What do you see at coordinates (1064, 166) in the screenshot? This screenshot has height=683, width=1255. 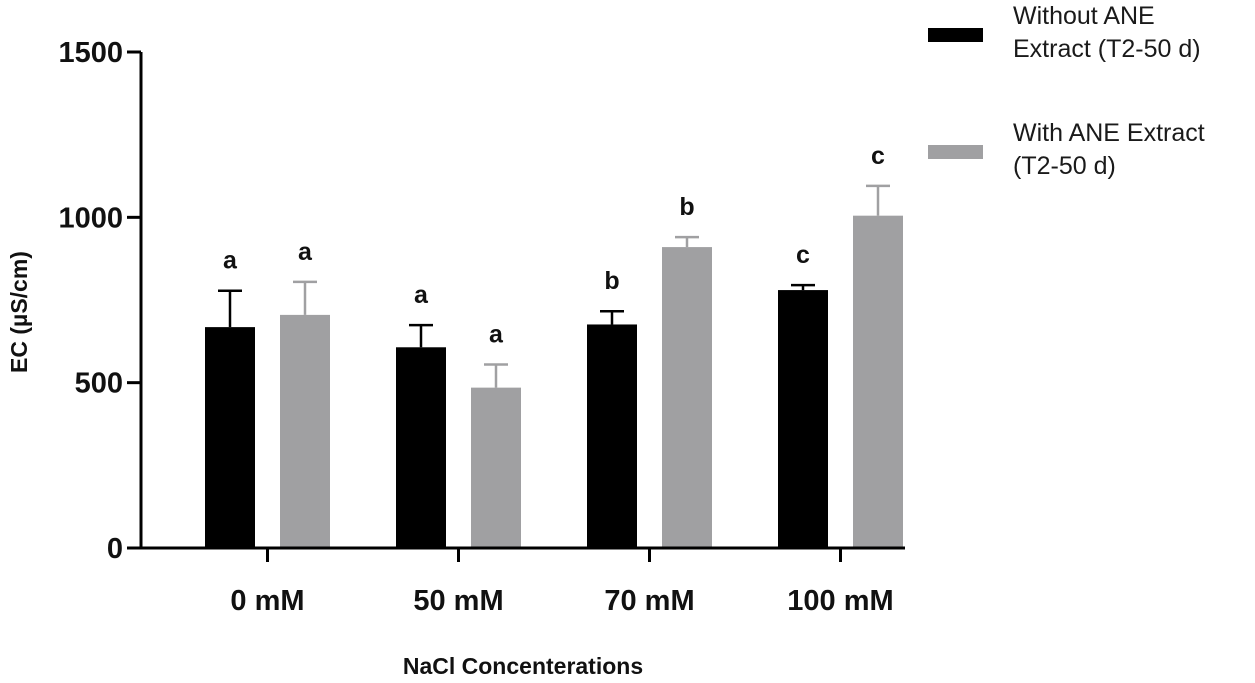 I see `legend-label-with-ane-line2: (T2-50 d)` at bounding box center [1064, 166].